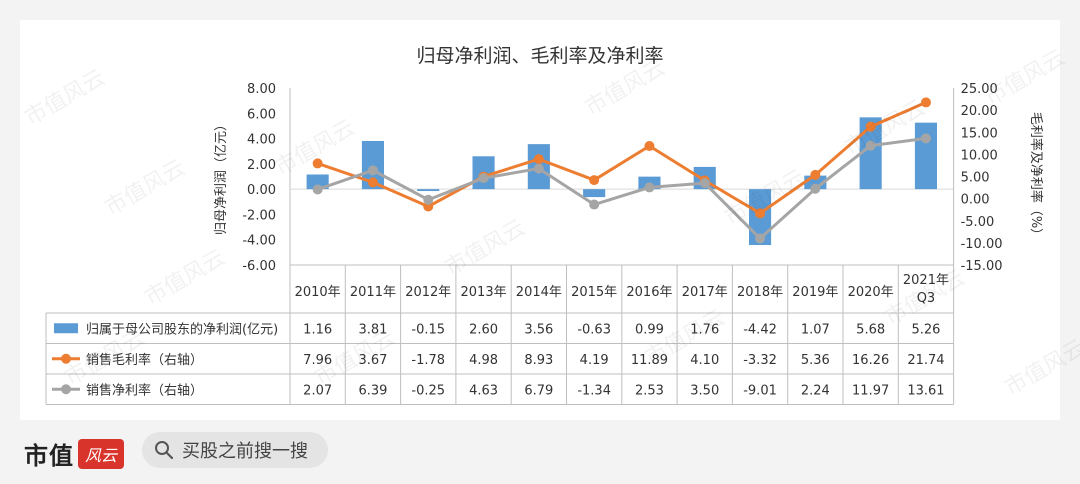 This screenshot has height=484, width=1080. Describe the element at coordinates (649, 329) in the screenshot. I see `table-cell-value: 0.99` at that location.